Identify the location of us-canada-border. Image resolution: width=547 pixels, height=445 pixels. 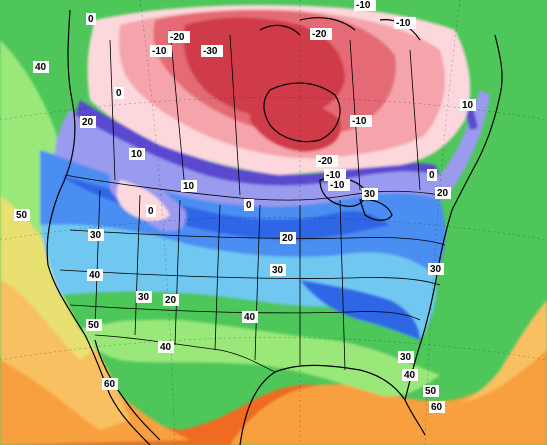
(252, 187).